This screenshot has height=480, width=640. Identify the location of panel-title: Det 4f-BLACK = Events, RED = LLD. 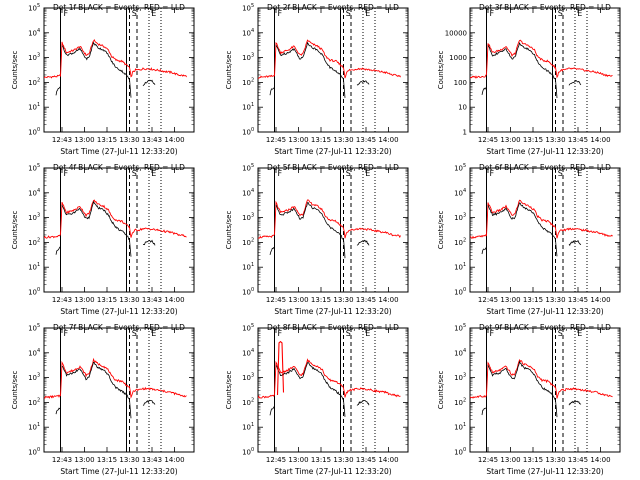
(119, 167).